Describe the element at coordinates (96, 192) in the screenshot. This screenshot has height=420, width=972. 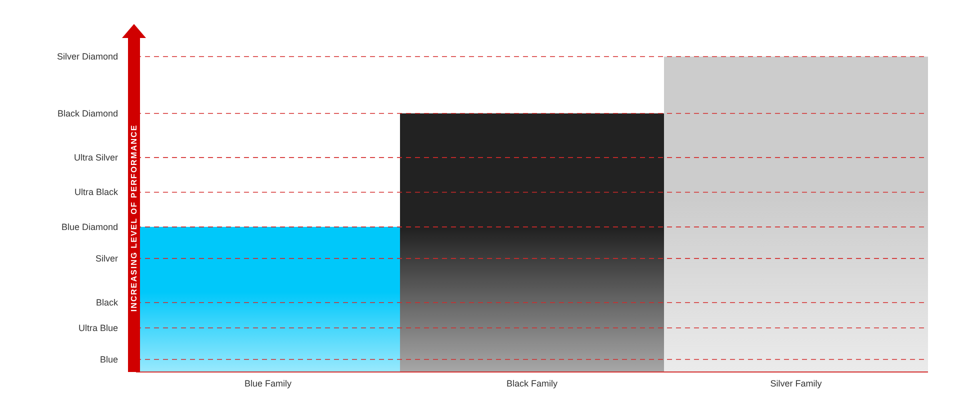
I see `ref-line-label: Ultra Black` at that location.